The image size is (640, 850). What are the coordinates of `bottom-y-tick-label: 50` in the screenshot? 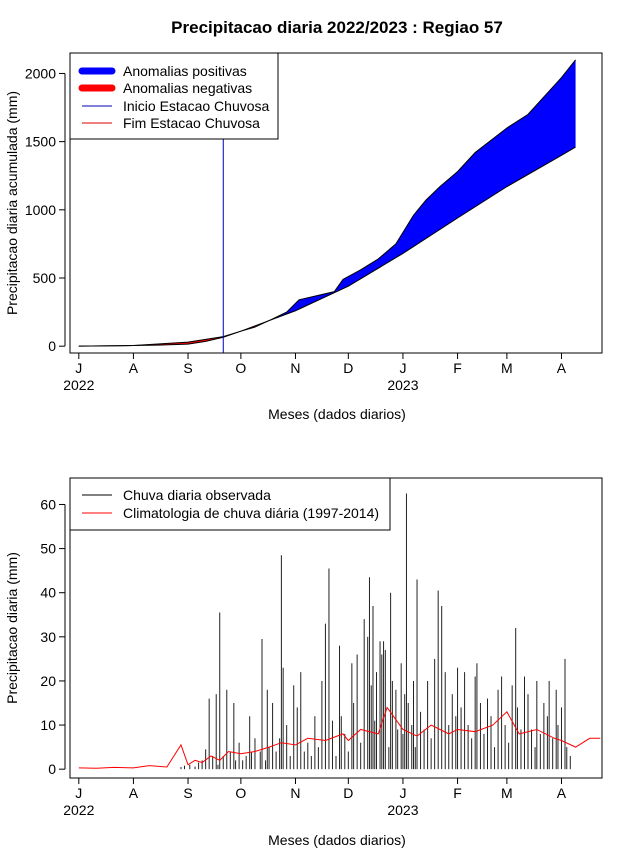 It's located at (48, 549).